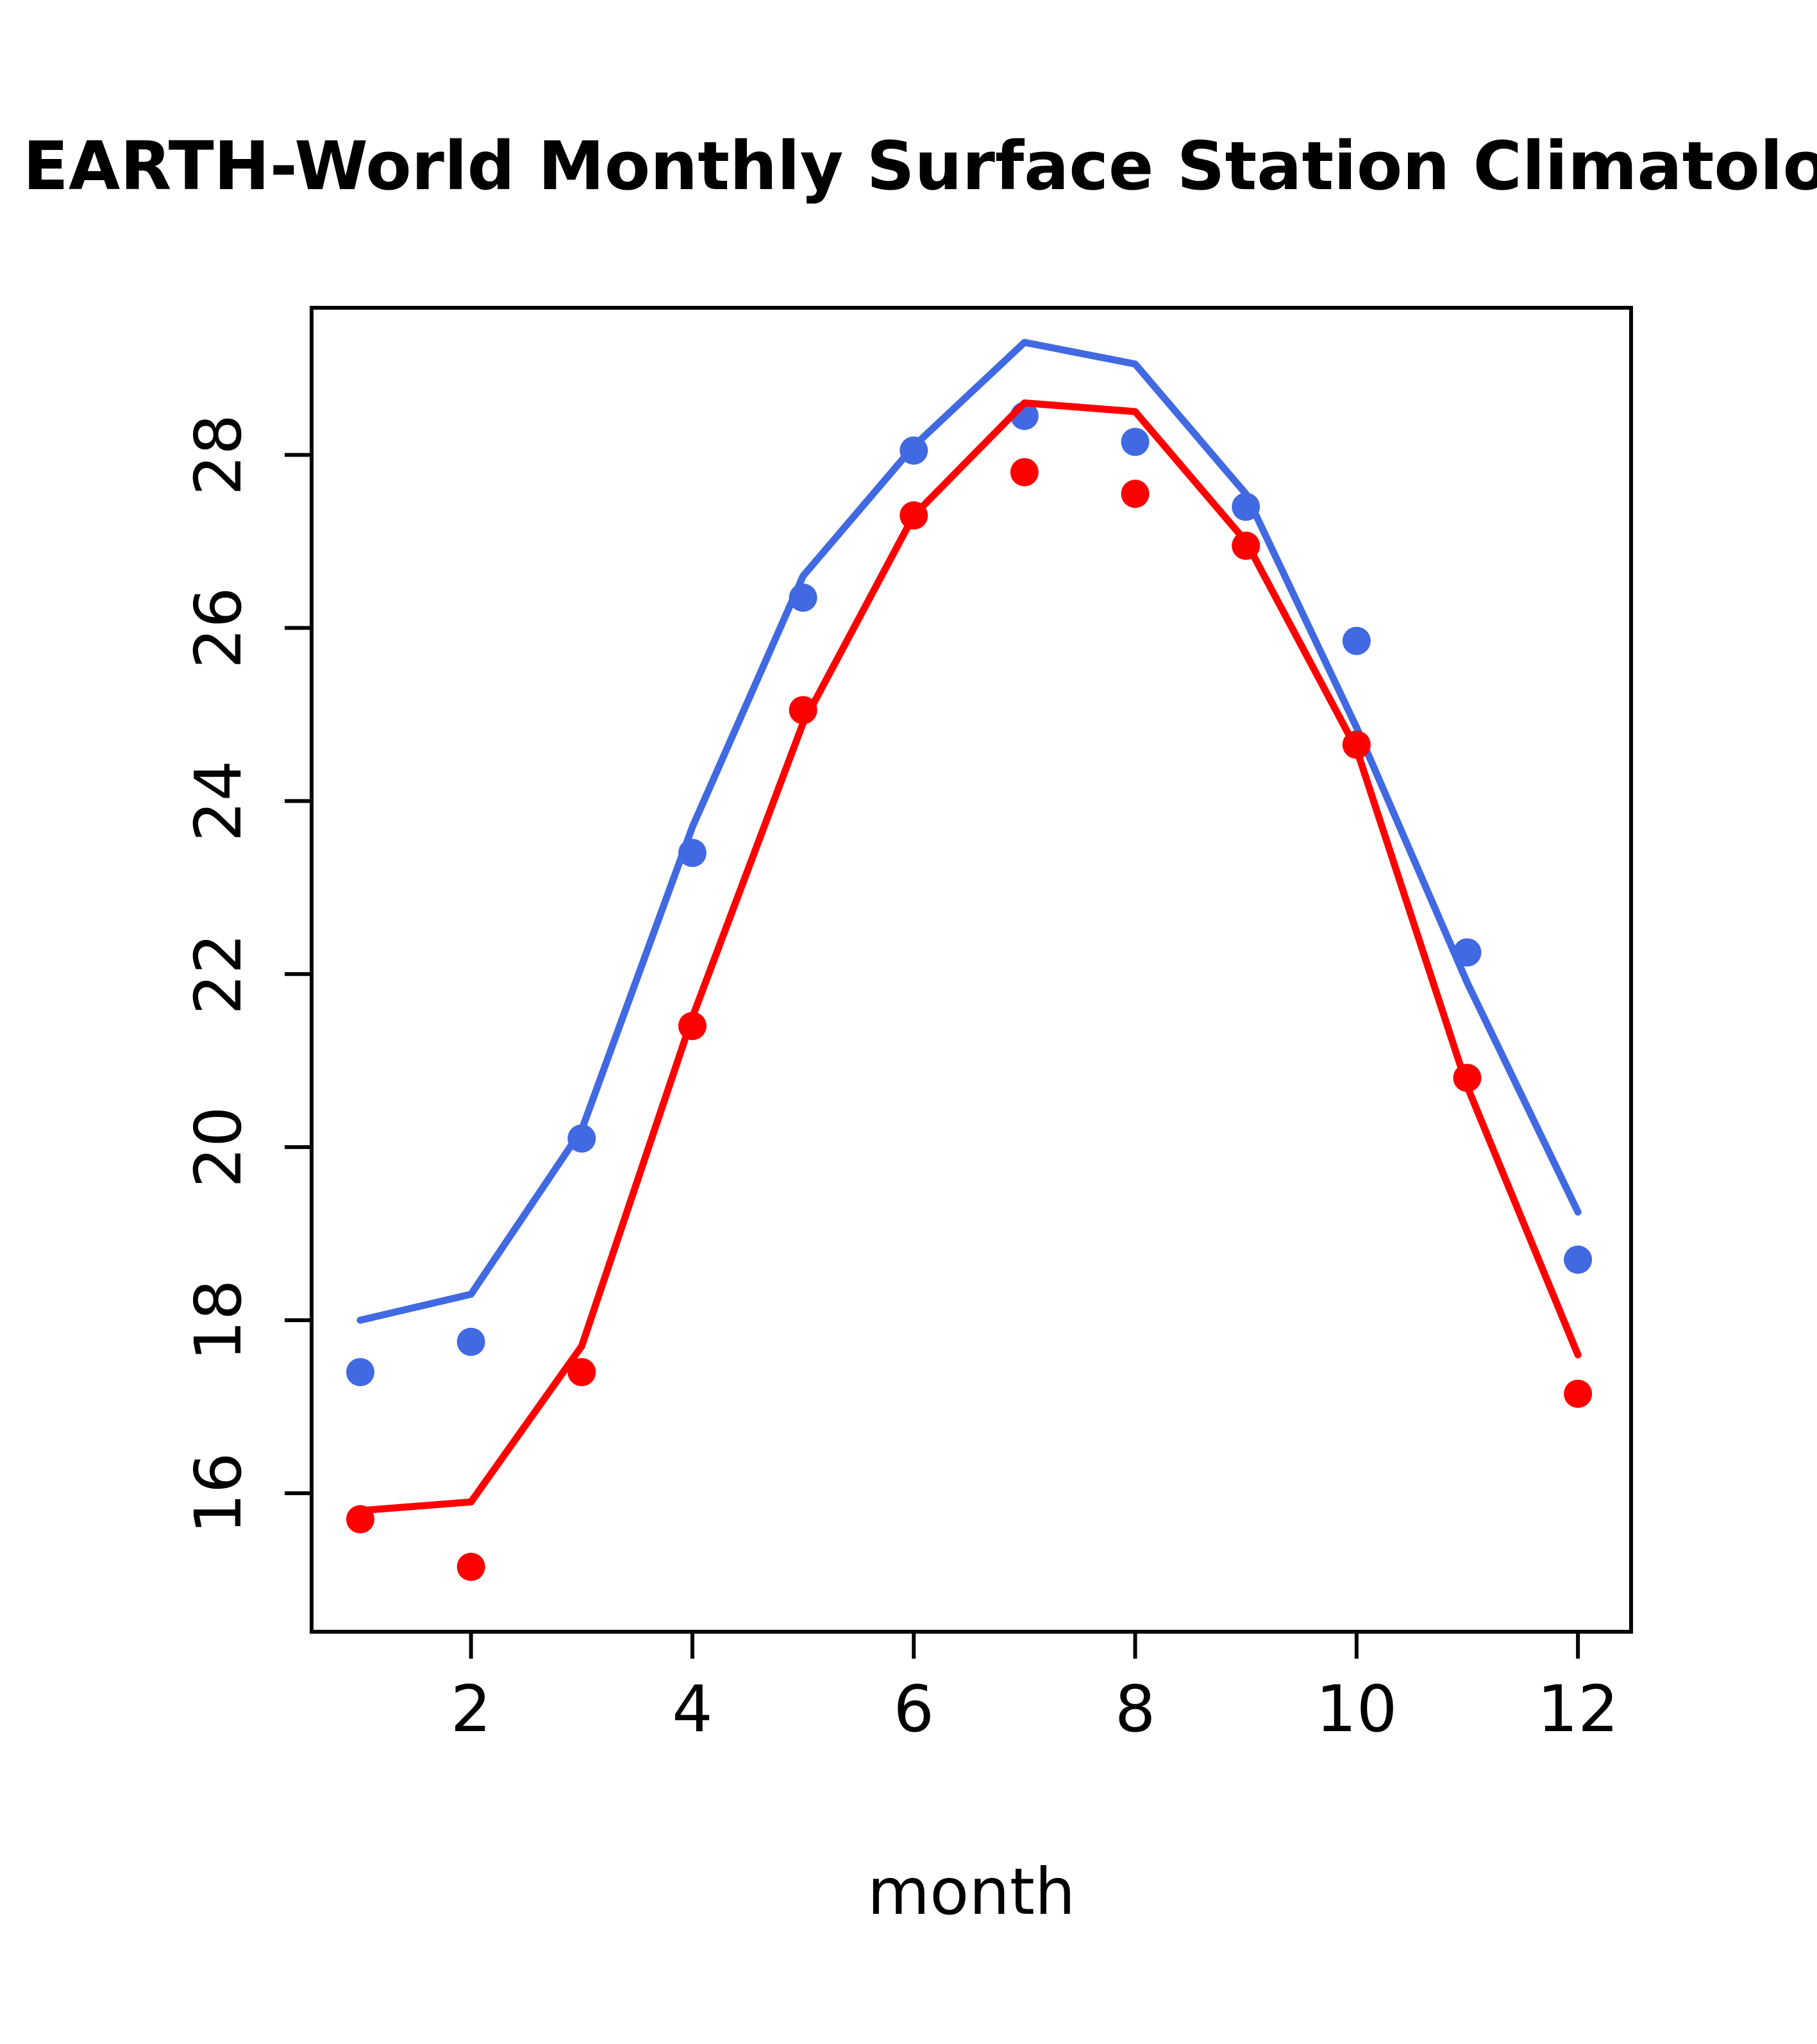 This screenshot has height=2044, width=1817. What do you see at coordinates (1578, 1709) in the screenshot?
I see `x-tick-label: 12` at bounding box center [1578, 1709].